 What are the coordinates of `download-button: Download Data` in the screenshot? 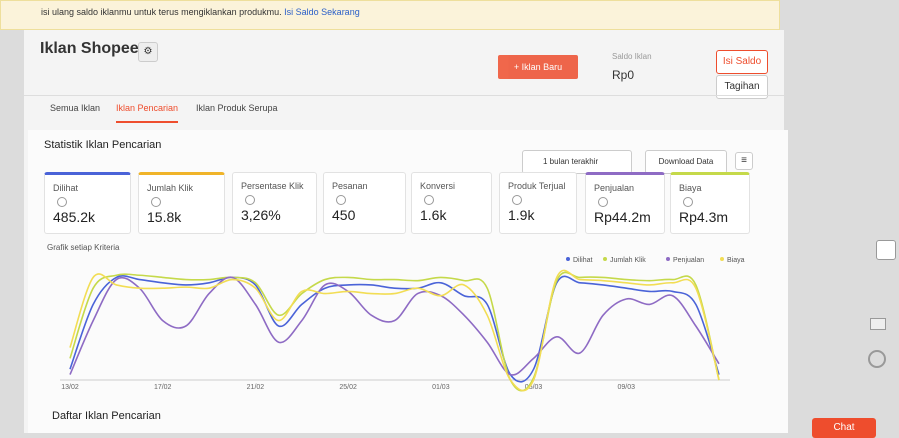 It's located at (686, 162).